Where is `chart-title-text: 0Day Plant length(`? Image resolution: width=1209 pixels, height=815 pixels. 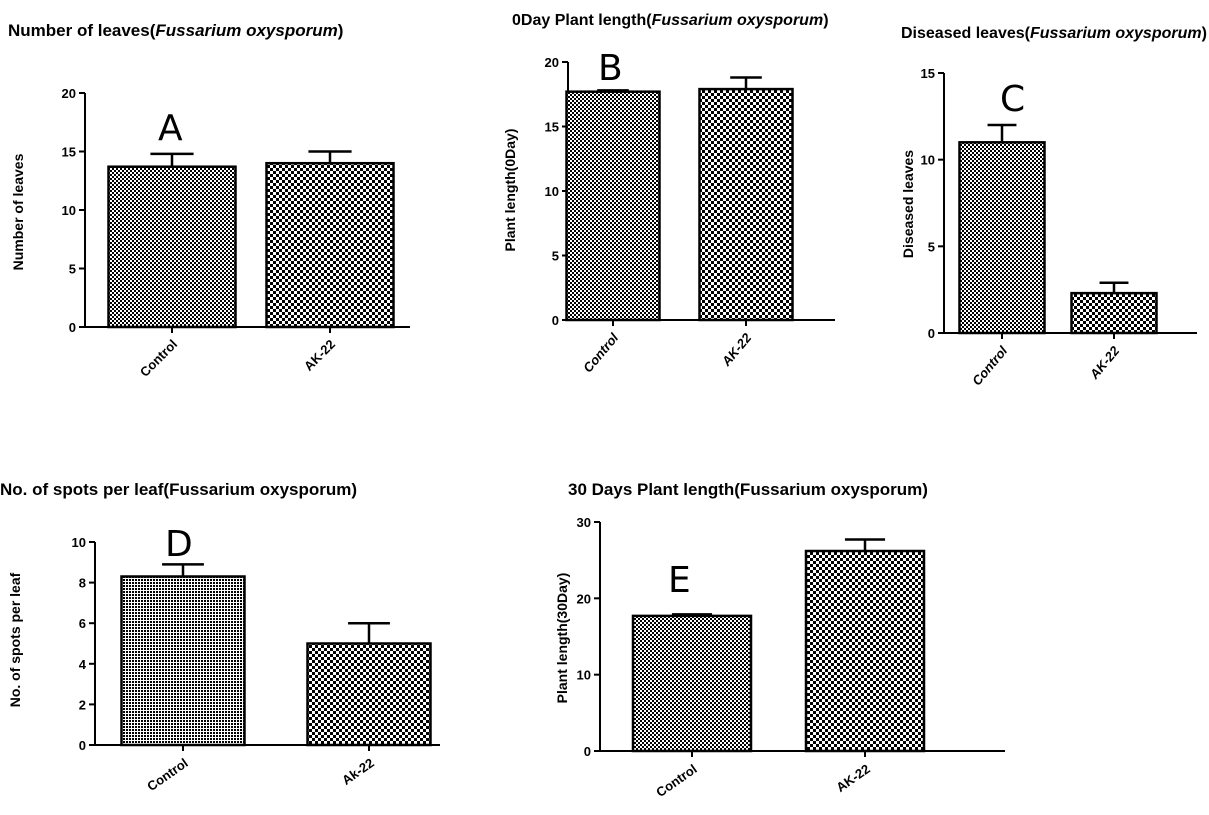
chart-title-text: 0Day Plant length( is located at coordinates (582, 20).